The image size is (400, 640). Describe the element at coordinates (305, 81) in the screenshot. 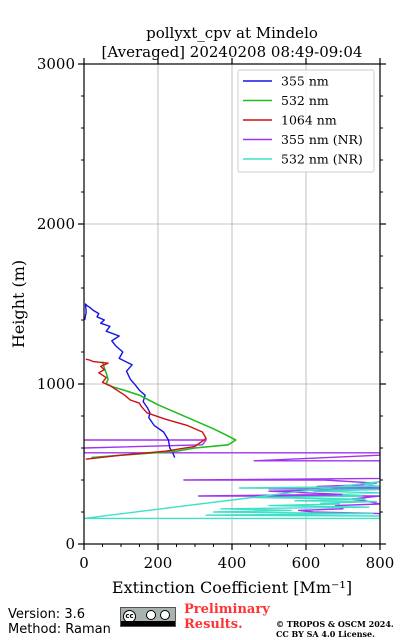

I see `legend-label: 355 nm` at that location.